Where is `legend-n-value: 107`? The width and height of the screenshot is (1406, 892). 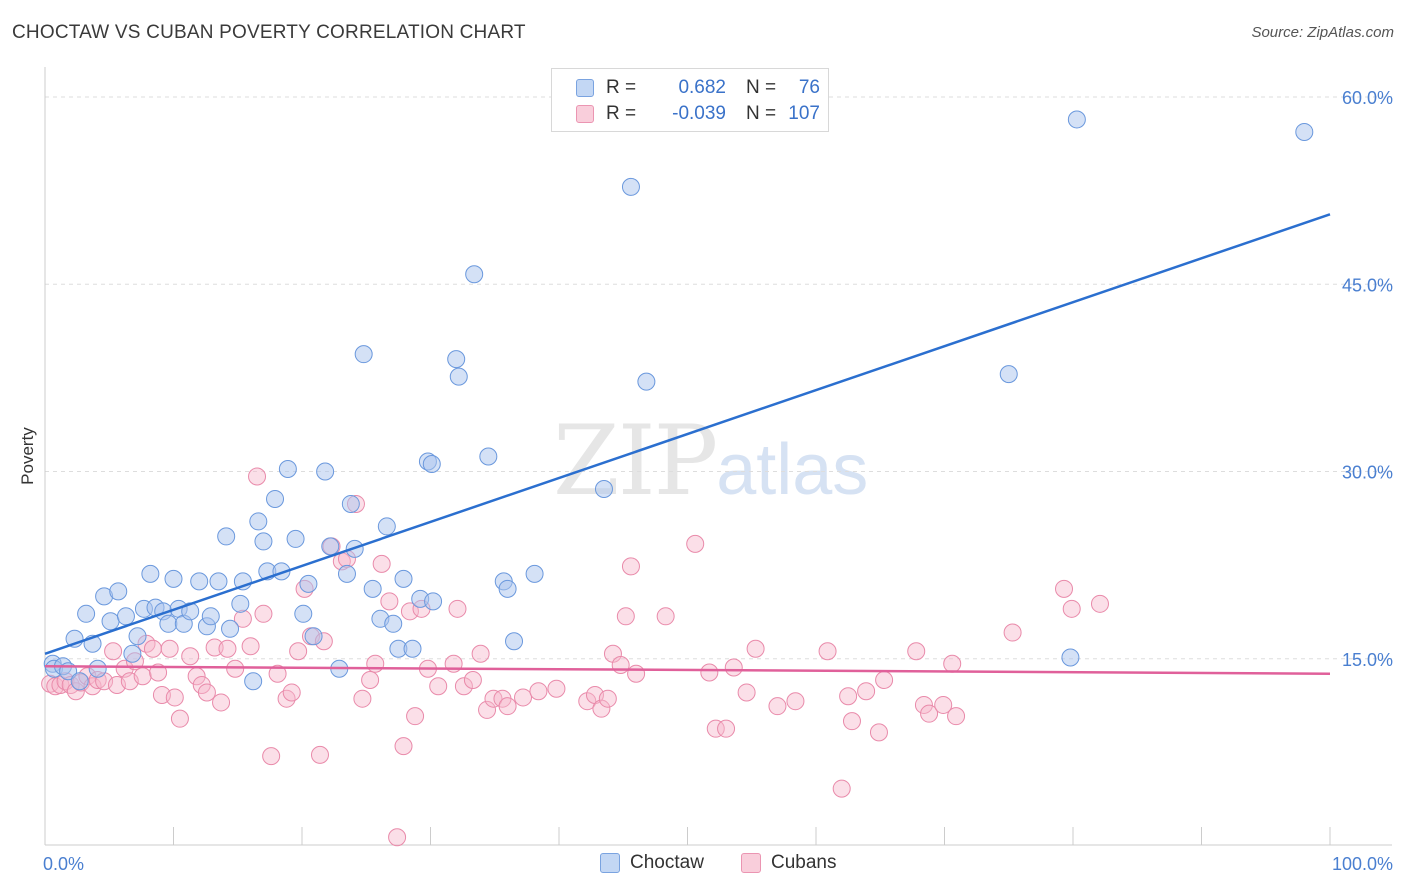 legend-n-value: 107 is located at coordinates (804, 113).